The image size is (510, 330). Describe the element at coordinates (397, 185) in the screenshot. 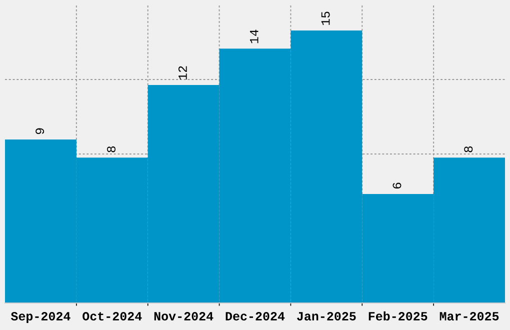

I see `data-label: 6` at that location.